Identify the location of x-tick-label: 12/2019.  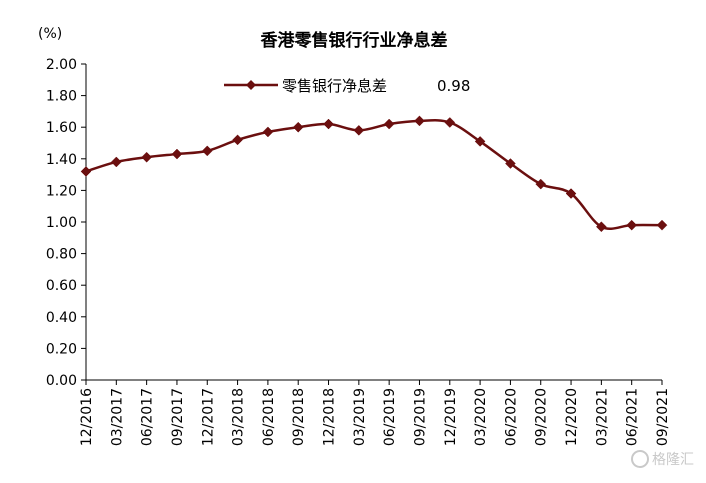
(451, 417).